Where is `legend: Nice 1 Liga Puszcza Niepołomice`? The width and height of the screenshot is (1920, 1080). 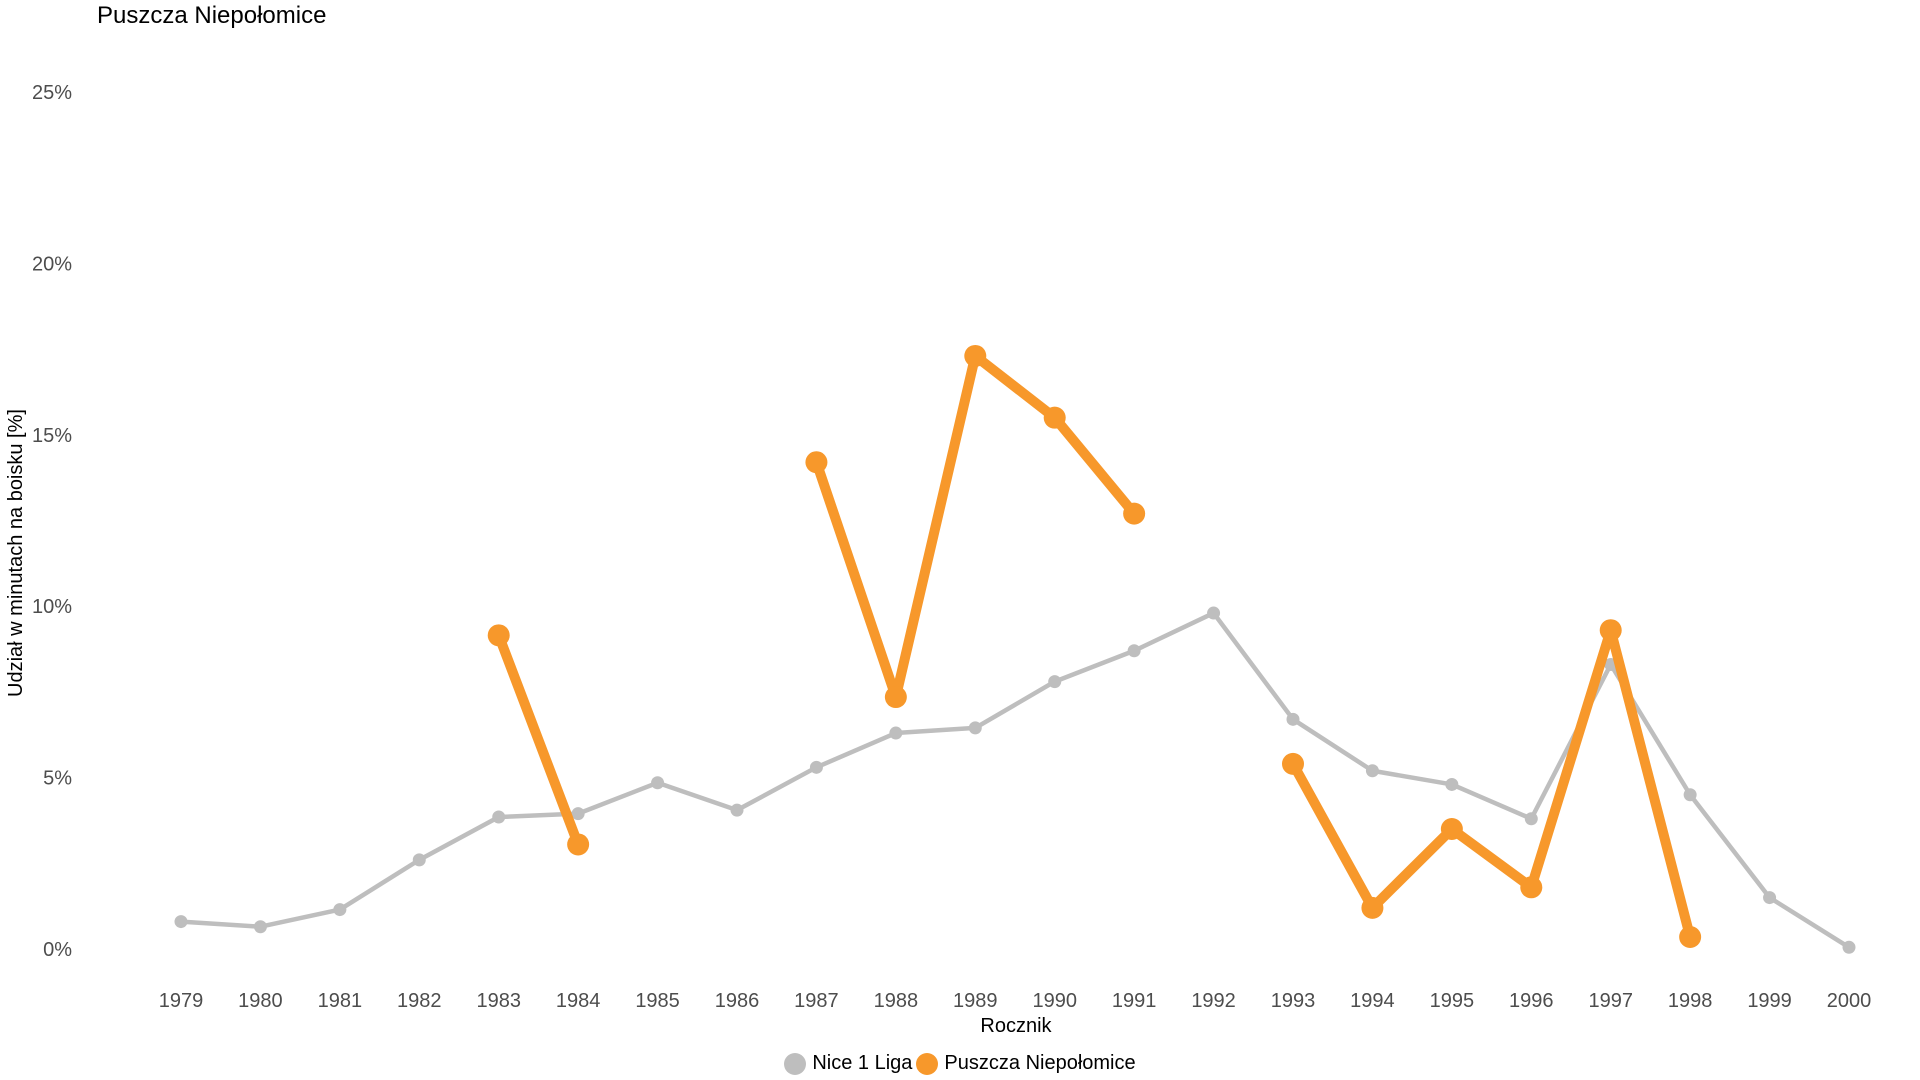 legend: Nice 1 Liga Puszcza Niepołomice is located at coordinates (960, 1063).